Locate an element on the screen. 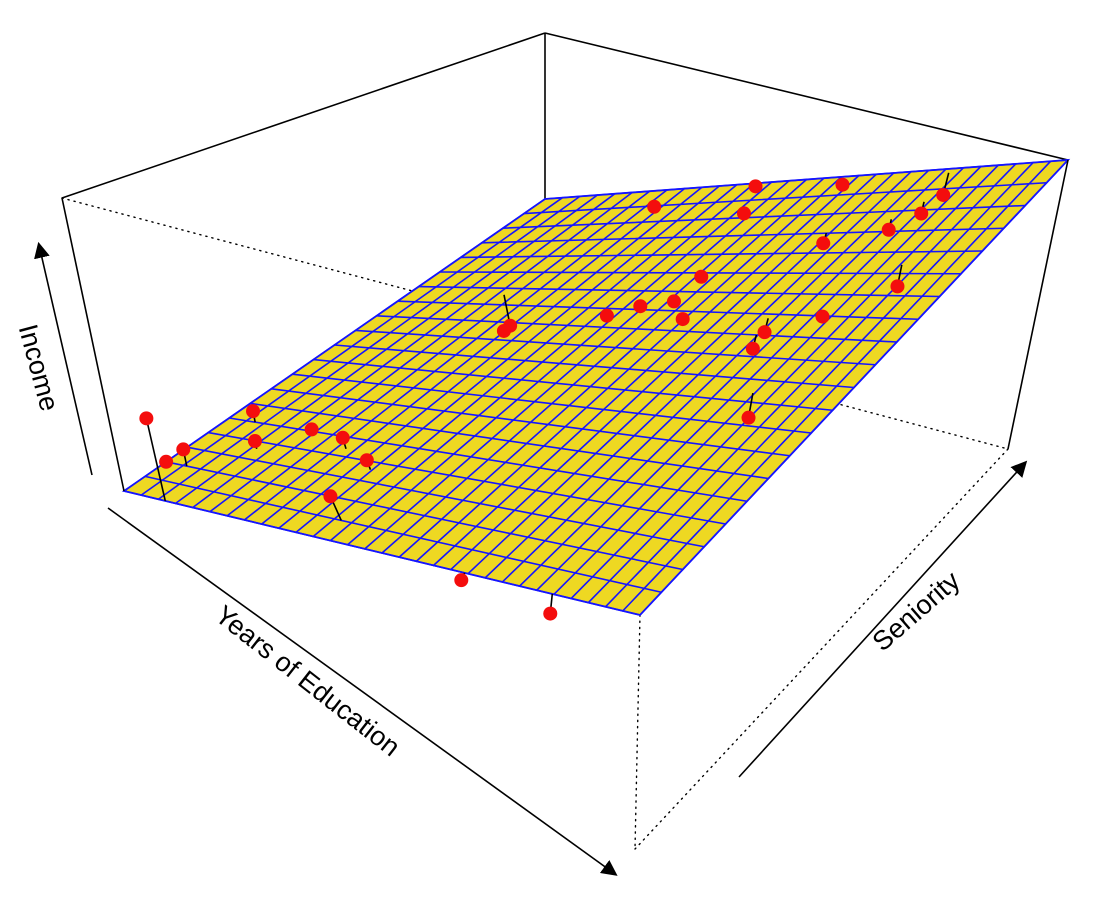 The height and width of the screenshot is (913, 1098). income-arrow is located at coordinates (63, 358).